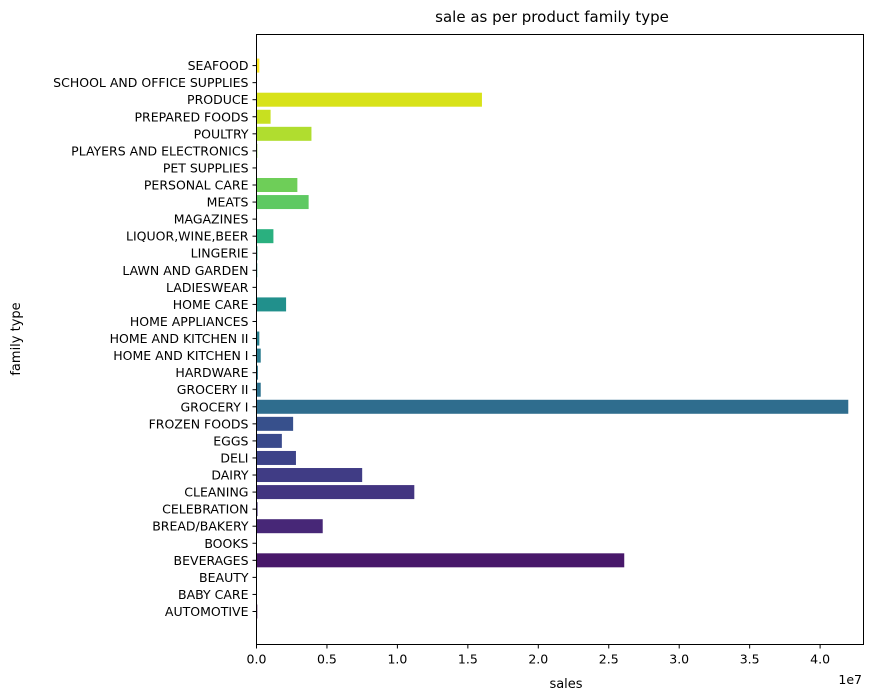 This screenshot has width=886, height=699. Describe the element at coordinates (211, 219) in the screenshot. I see `y-tick-label: MAGAZINES` at that location.